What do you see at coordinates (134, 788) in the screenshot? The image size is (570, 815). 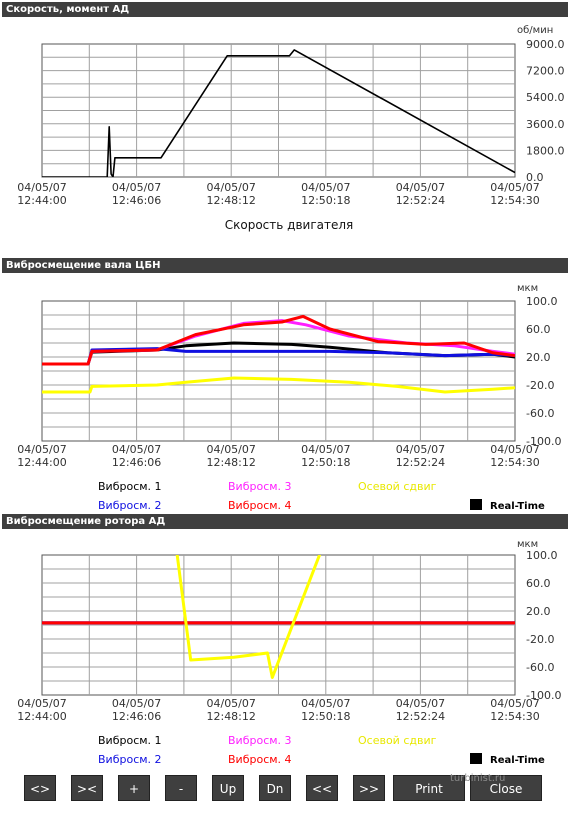 I see `plus-button: +` at bounding box center [134, 788].